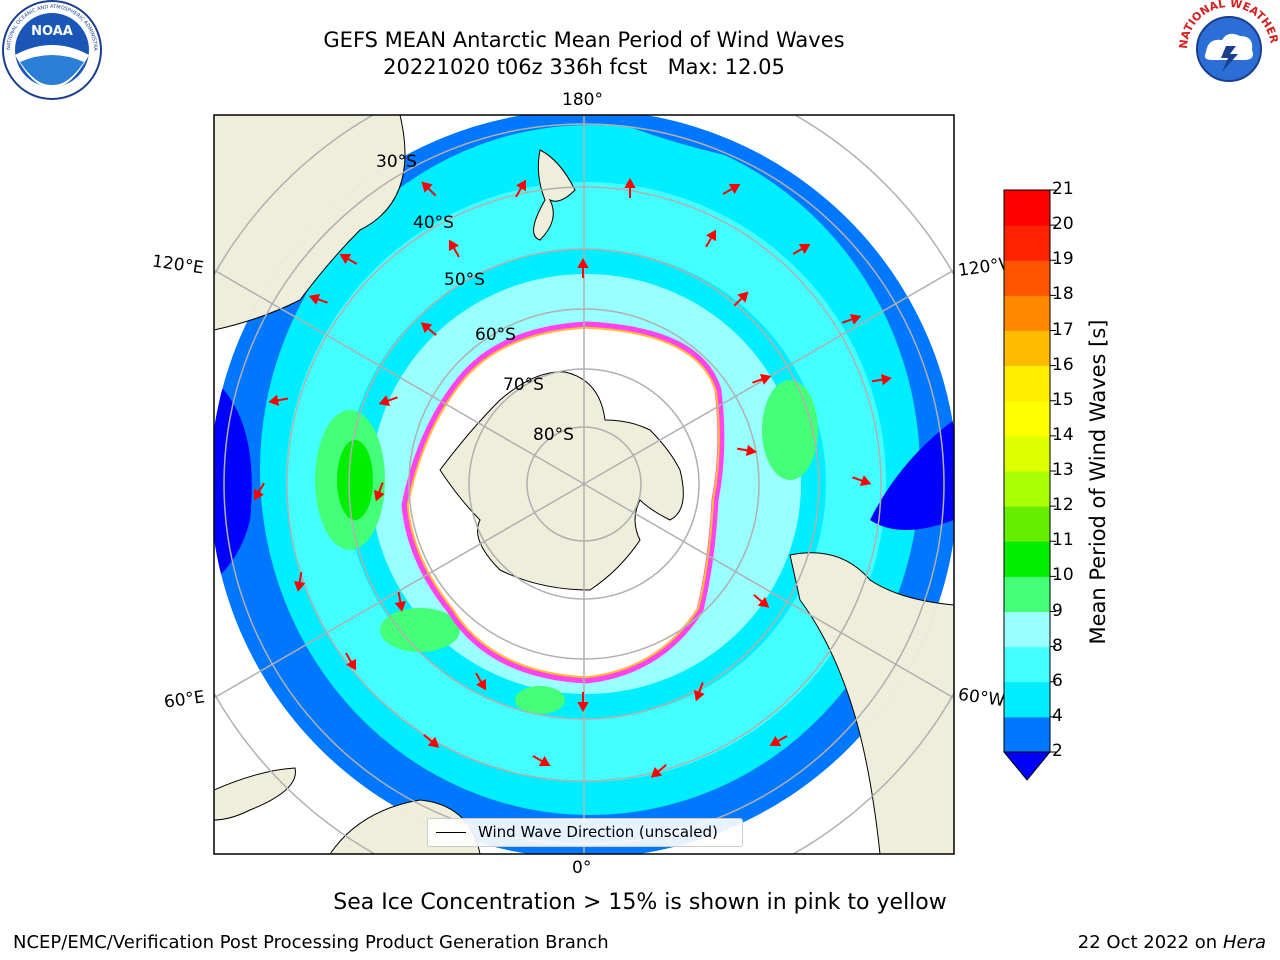 The height and width of the screenshot is (960, 1280). I want to click on colorbar-tick-label: 11, so click(1063, 540).